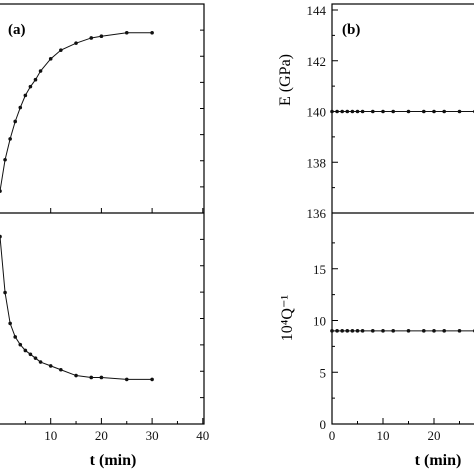 The height and width of the screenshot is (474, 474). Describe the element at coordinates (383, 435) in the screenshot. I see `panel-b-xtick-label: 10` at that location.